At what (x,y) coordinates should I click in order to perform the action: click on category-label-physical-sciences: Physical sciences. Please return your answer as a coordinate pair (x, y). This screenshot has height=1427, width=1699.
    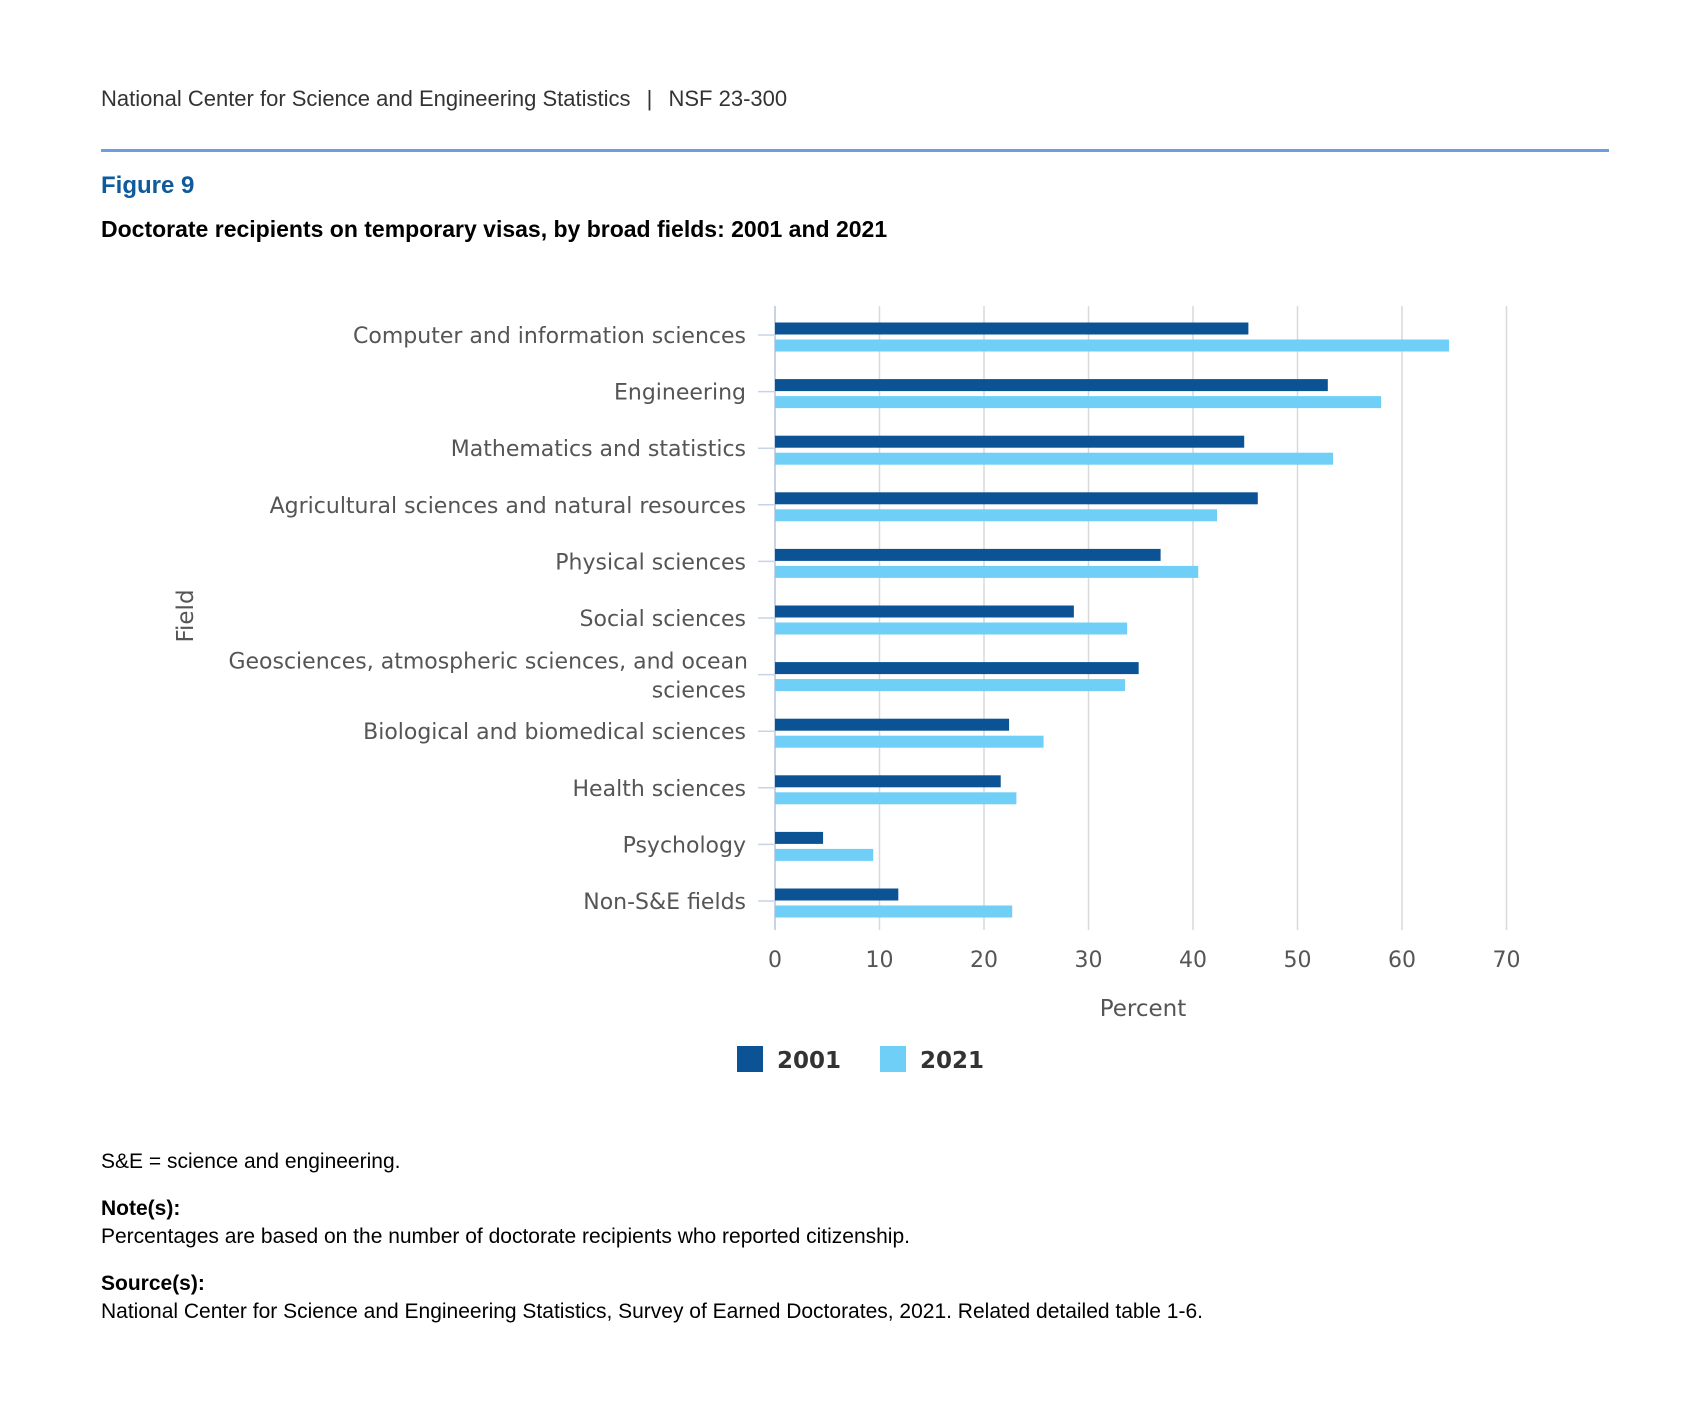
    Looking at the image, I should click on (650, 562).